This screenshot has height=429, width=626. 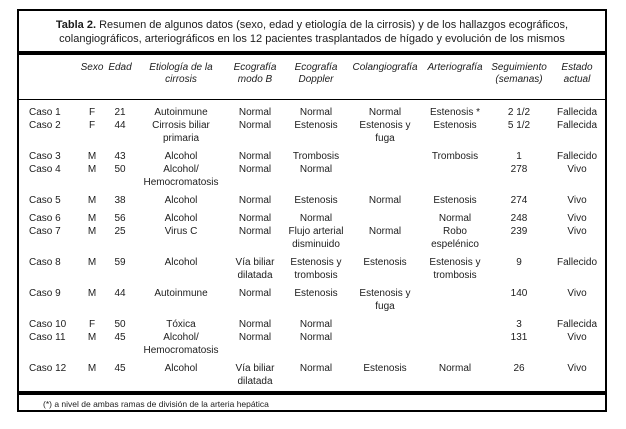 What do you see at coordinates (316, 77) in the screenshot?
I see `col-header-ecografia-doppler: Ecografía Doppler` at bounding box center [316, 77].